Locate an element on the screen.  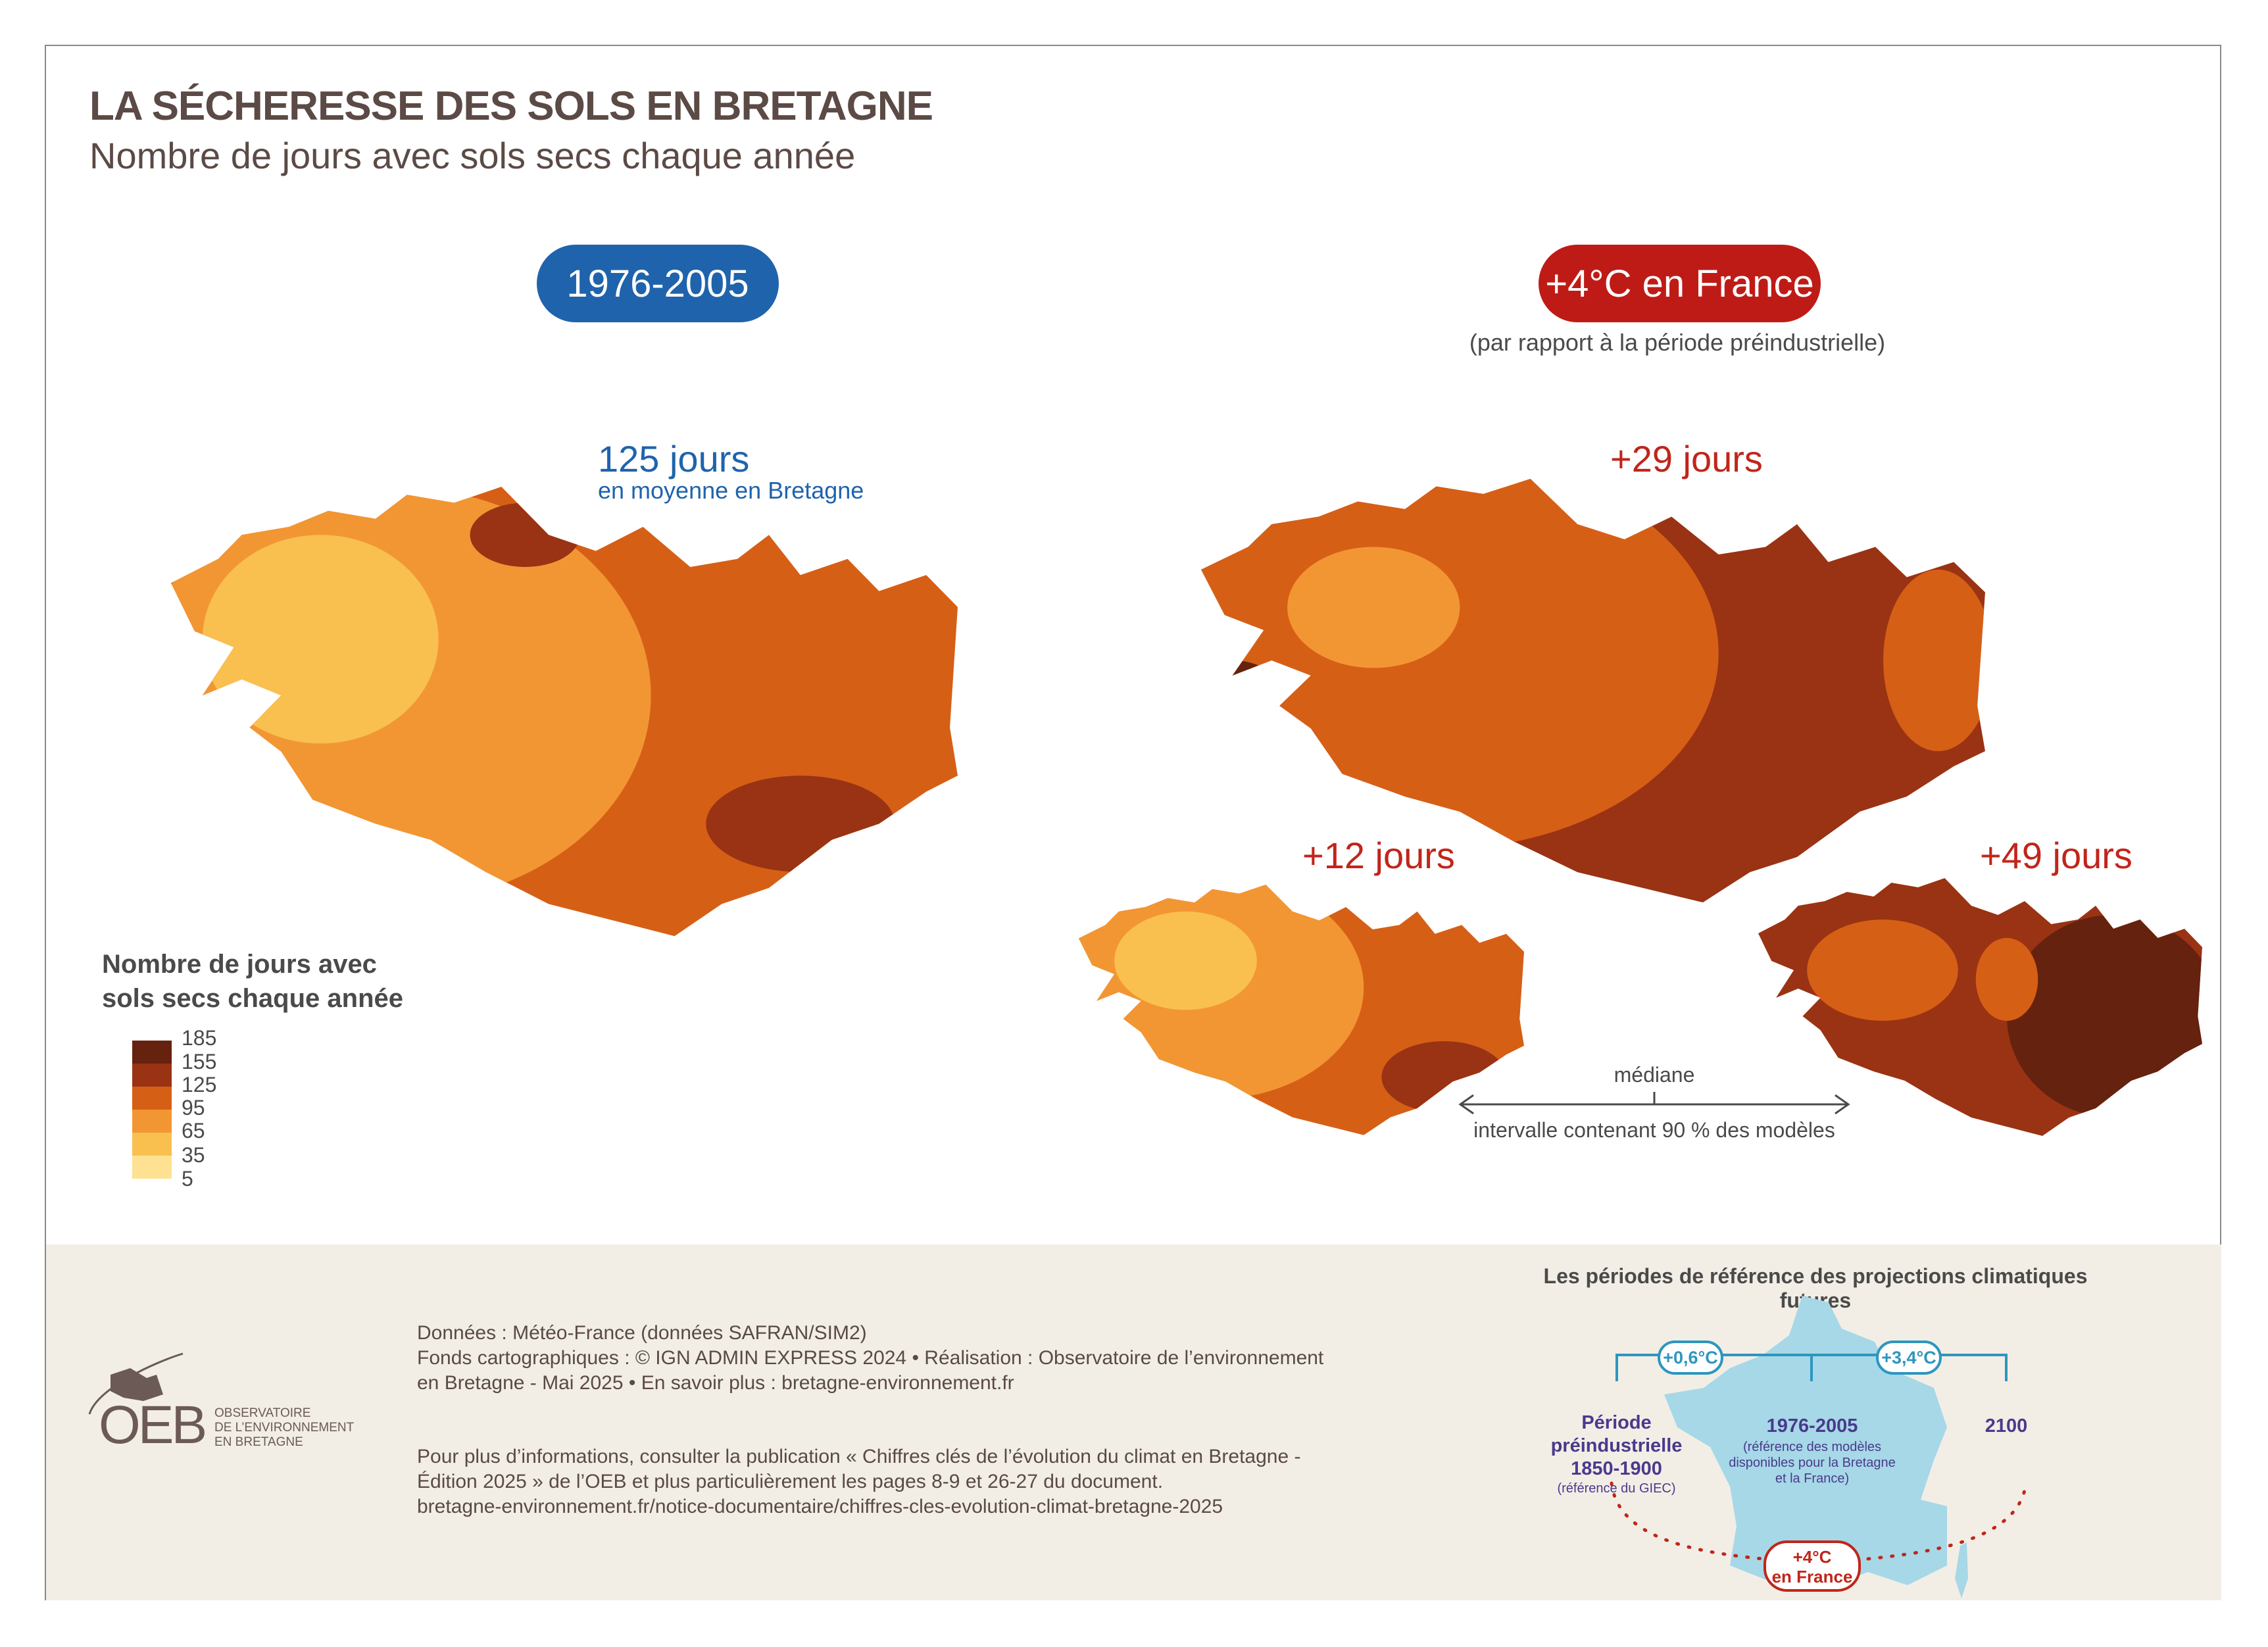
interval-label: intervalle contenant 90 % des modèles is located at coordinates (1654, 1130).